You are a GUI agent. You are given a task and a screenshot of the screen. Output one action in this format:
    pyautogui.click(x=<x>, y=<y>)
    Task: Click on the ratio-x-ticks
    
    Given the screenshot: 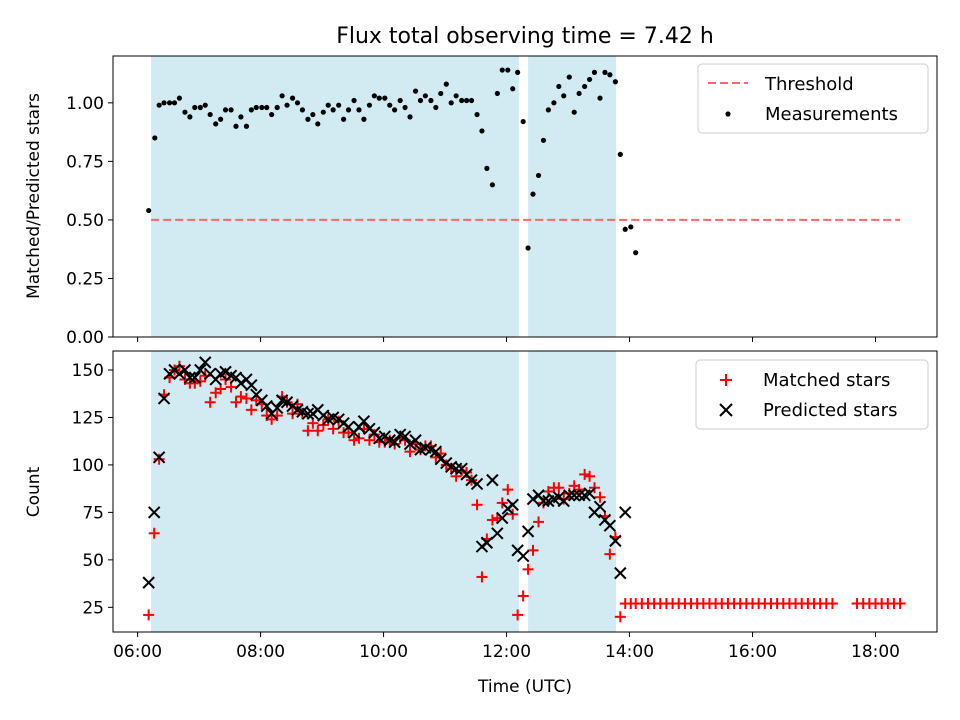 What is the action you would take?
    pyautogui.click(x=507, y=339)
    